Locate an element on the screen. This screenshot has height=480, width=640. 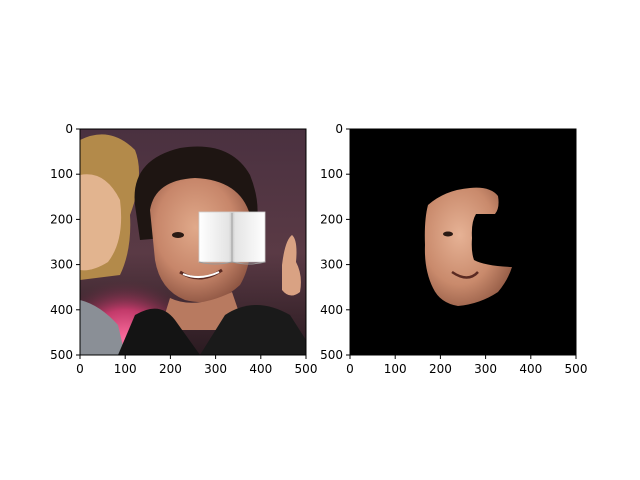
face-mask is located at coordinates (468, 246).